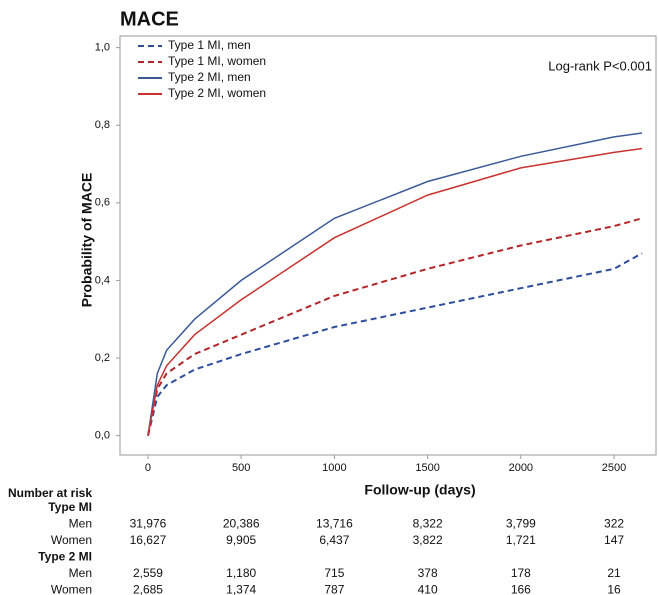  Describe the element at coordinates (241, 468) in the screenshot. I see `x-tick-label: 500` at that location.